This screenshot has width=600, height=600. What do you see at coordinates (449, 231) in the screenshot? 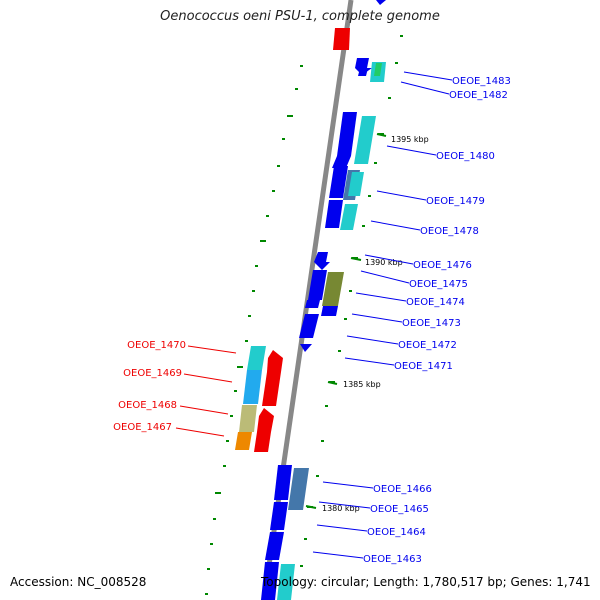
I see `gene-label: OEOE_1478` at bounding box center [449, 231].